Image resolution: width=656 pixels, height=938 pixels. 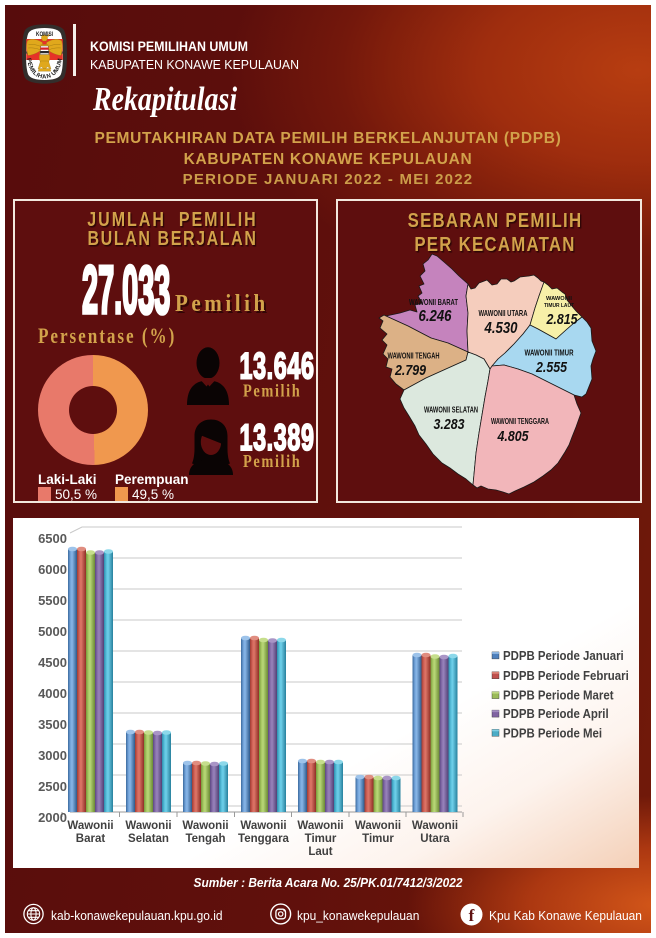 I want to click on svg-text: Selatan, so click(x=148, y=839).